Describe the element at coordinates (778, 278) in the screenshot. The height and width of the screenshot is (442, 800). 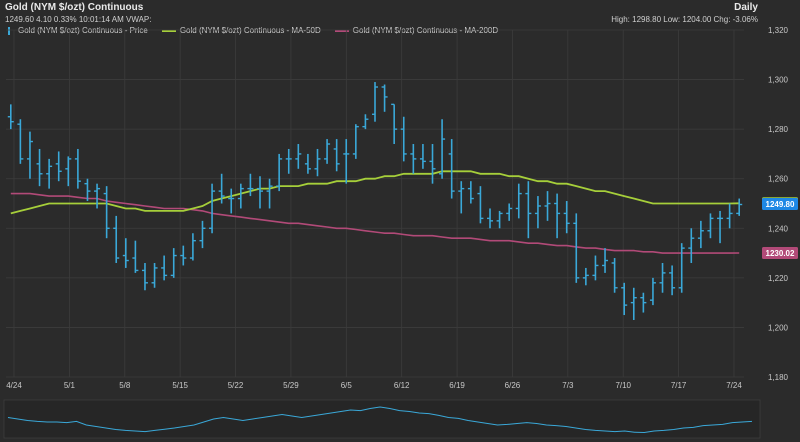
I see `y-tick-label: 1,220` at that location.